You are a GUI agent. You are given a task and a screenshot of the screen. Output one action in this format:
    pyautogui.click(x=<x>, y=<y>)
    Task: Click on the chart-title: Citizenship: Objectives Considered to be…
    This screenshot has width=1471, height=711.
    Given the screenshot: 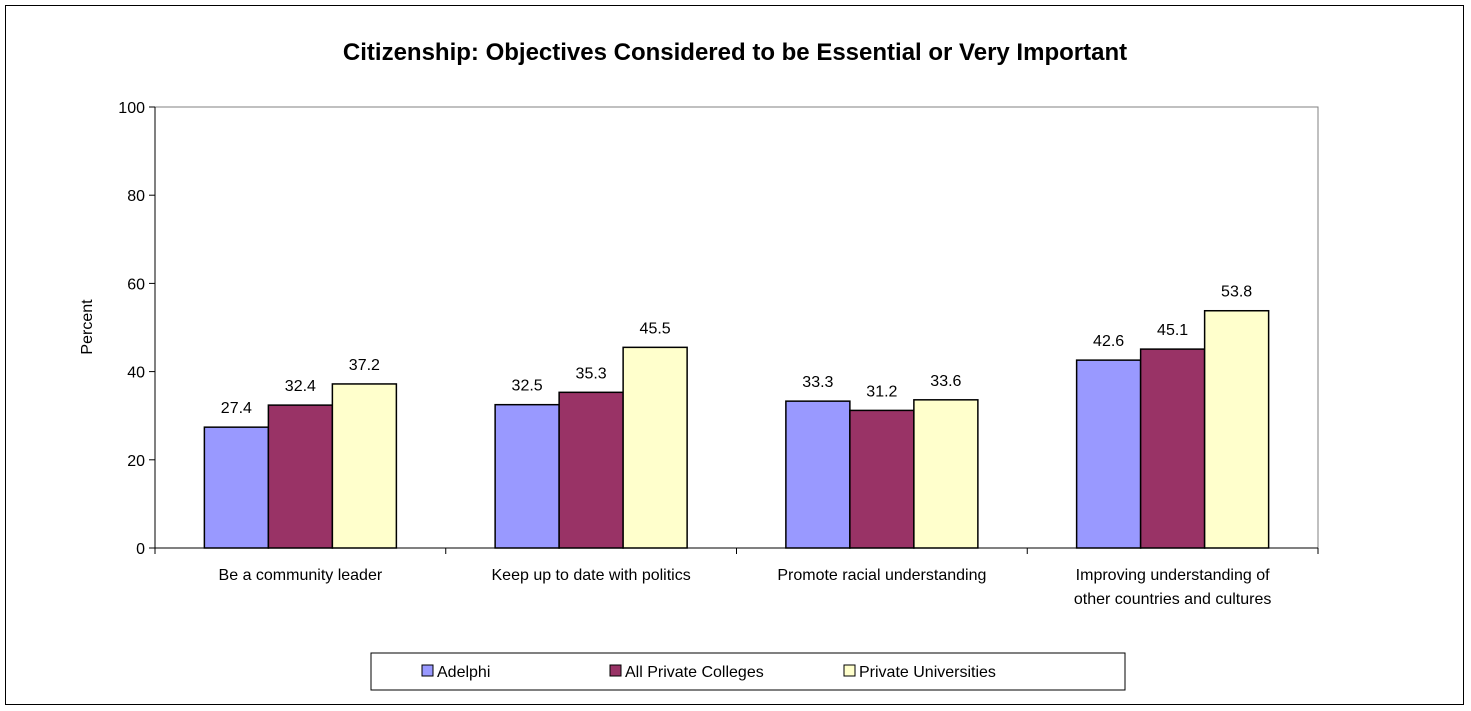 What is the action you would take?
    pyautogui.click(x=735, y=52)
    